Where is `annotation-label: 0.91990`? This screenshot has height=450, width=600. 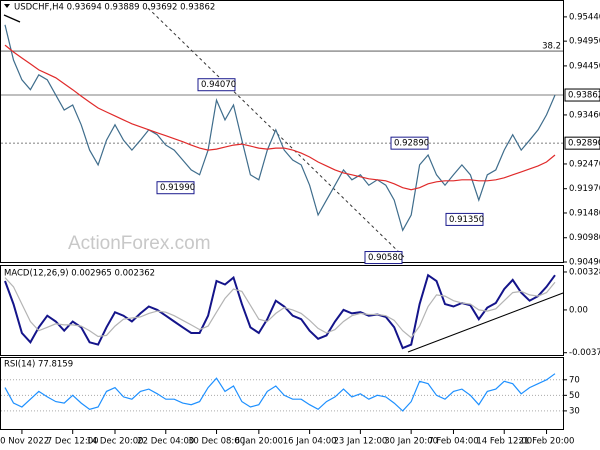 annotation-label: 0.91990 is located at coordinates (177, 188).